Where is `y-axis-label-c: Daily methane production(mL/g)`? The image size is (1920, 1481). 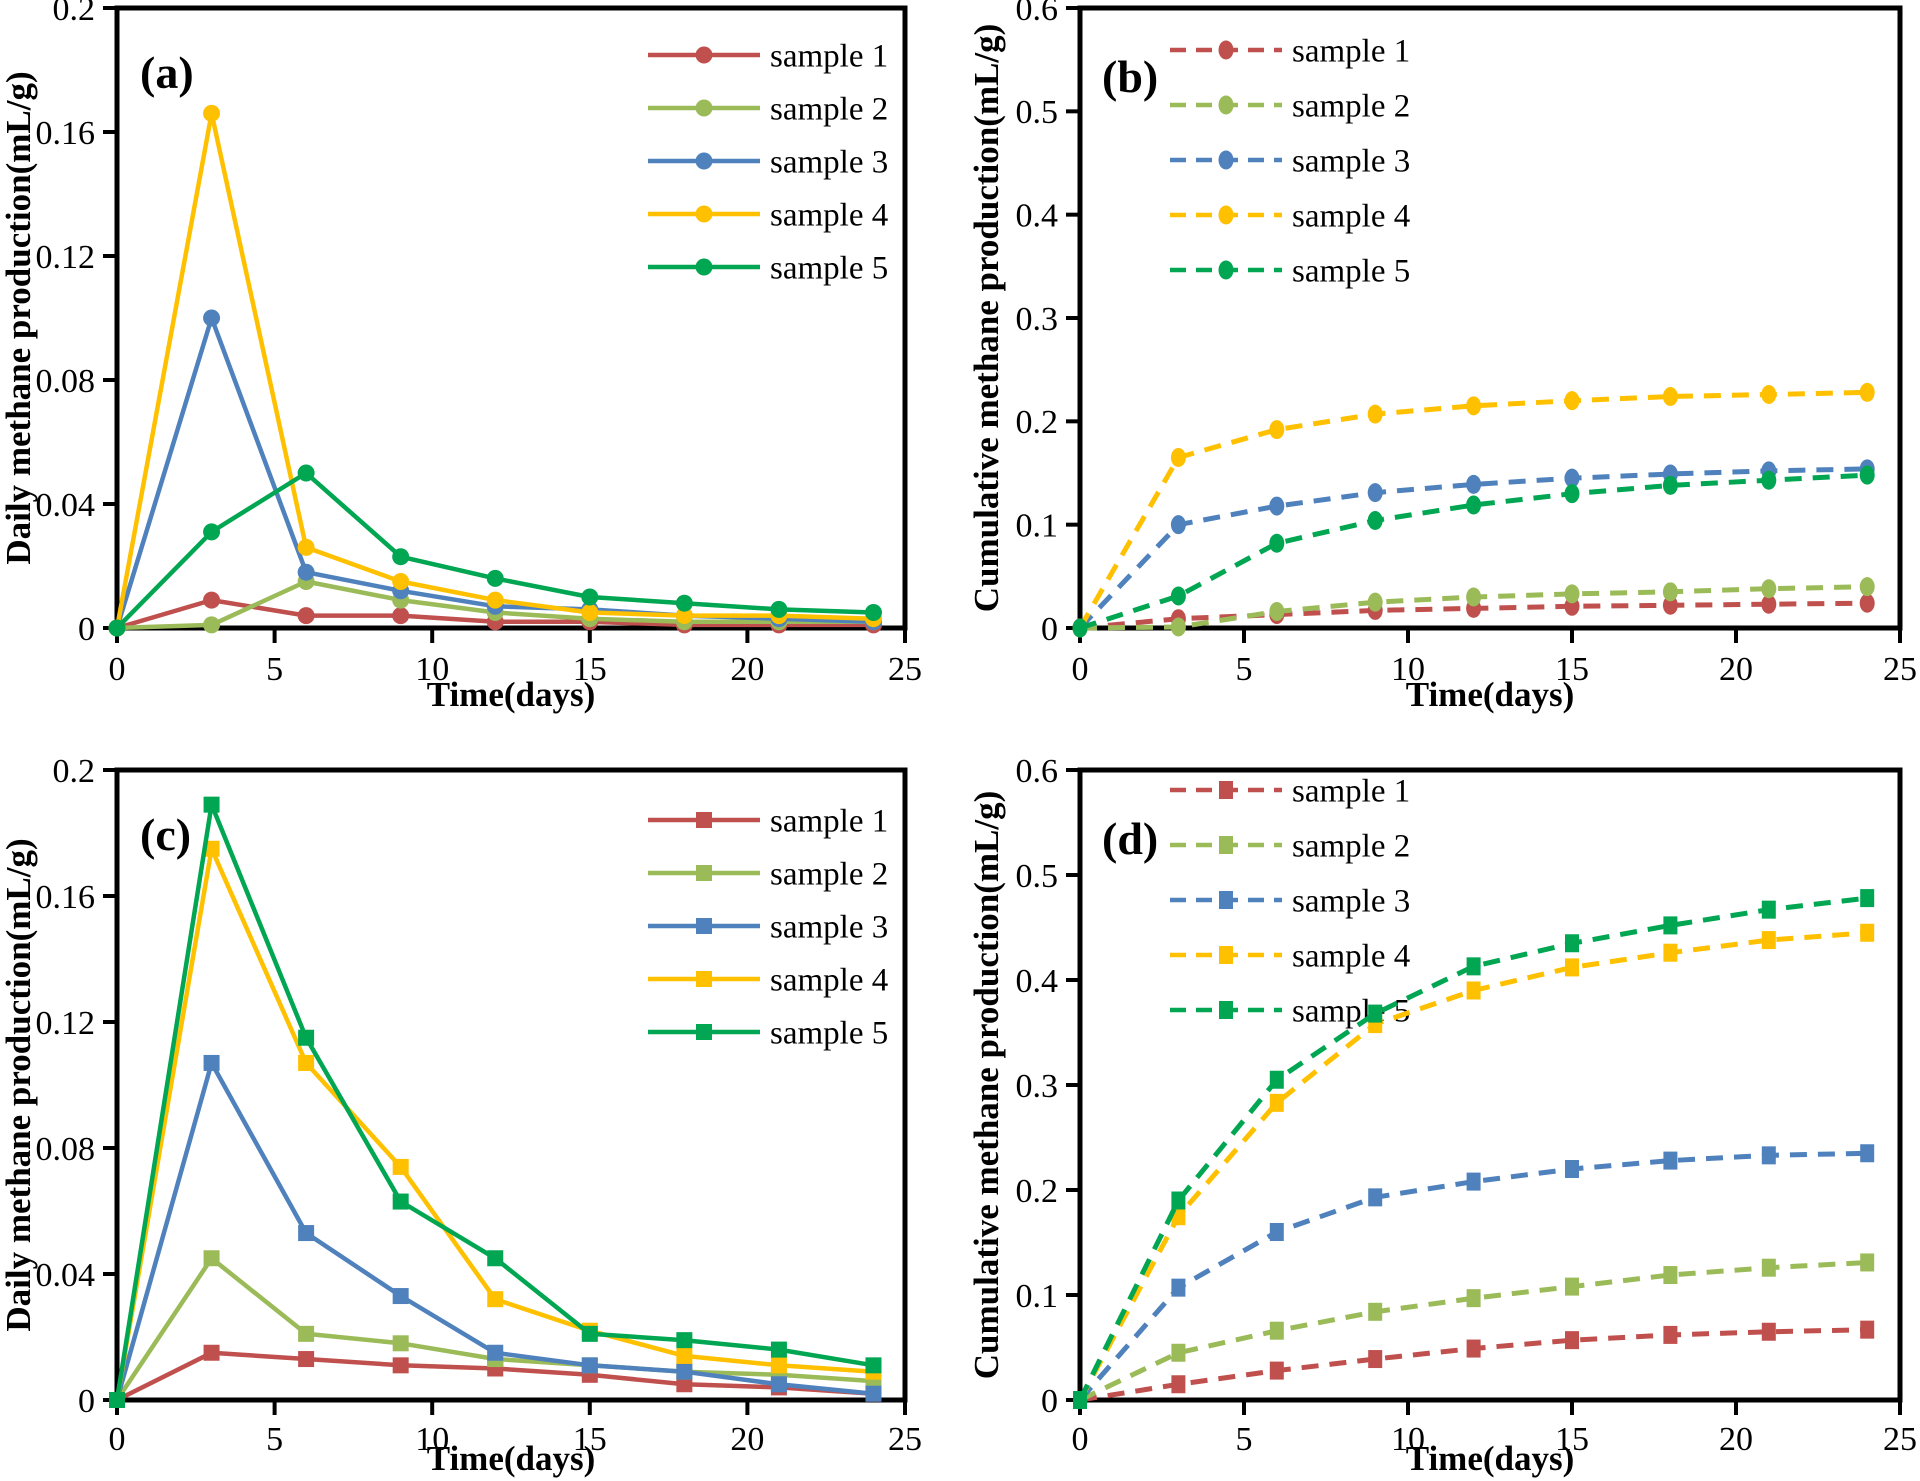
y-axis-label-c: Daily methane production(mL/g) is located at coordinates (19, 1084).